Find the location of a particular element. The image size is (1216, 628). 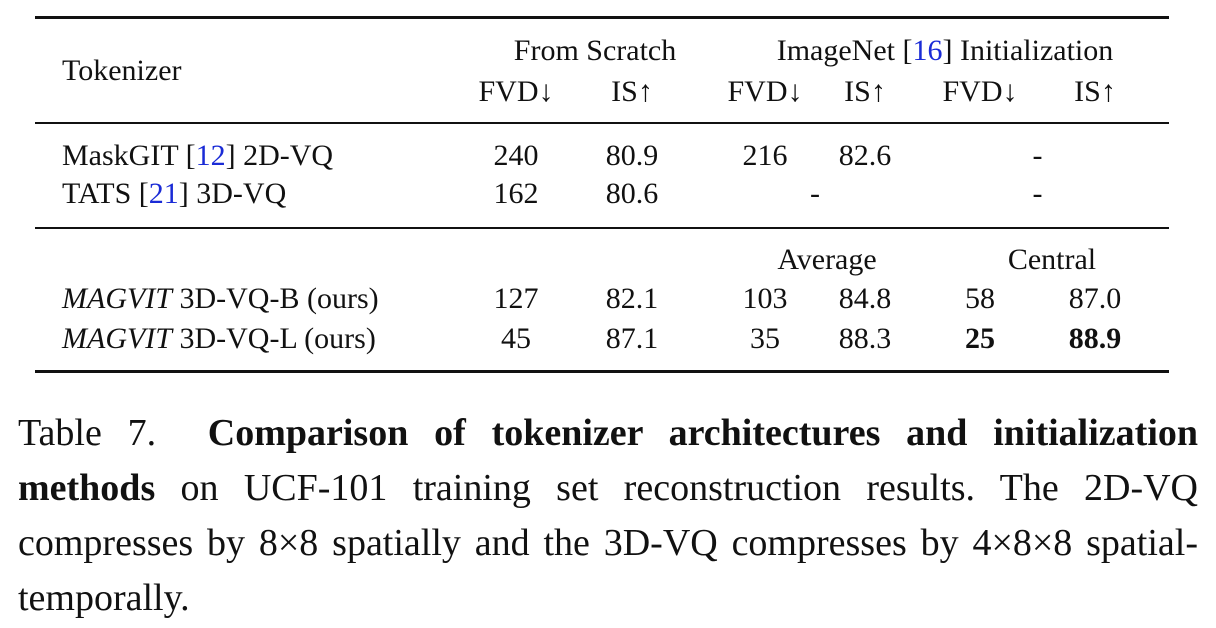

cell: 84.8 is located at coordinates (865, 298).